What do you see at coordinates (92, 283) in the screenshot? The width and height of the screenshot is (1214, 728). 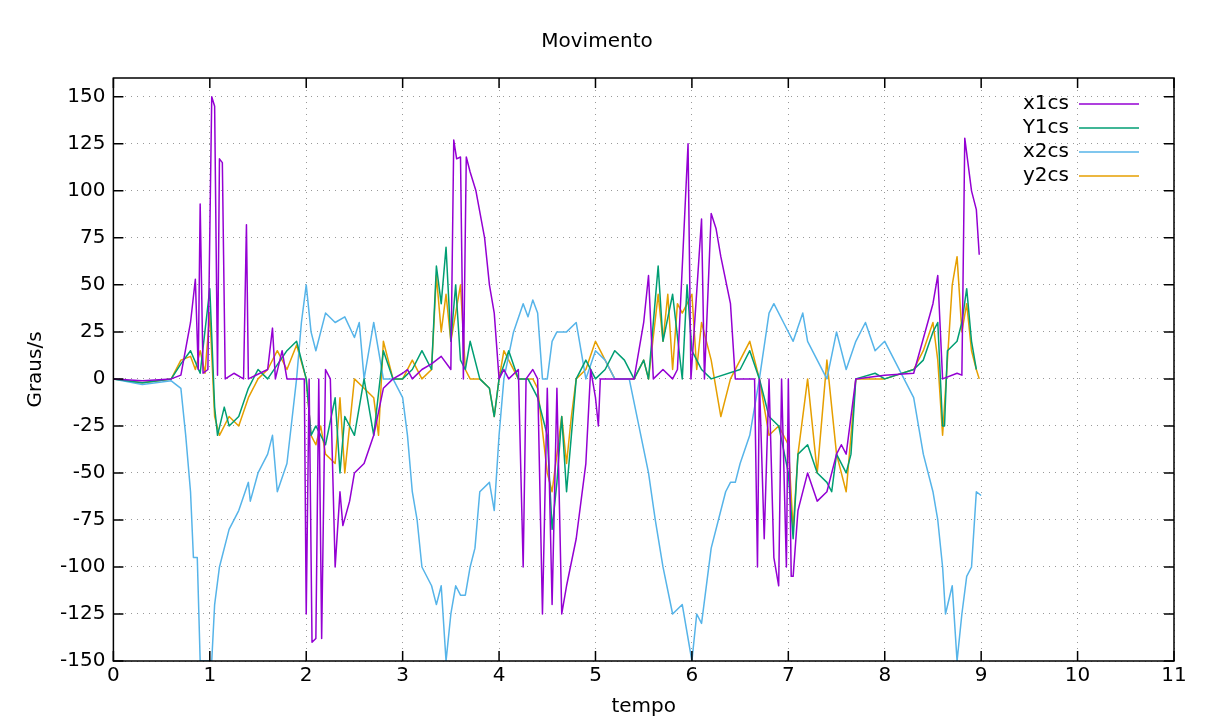 I see `y-tick-label: 50` at bounding box center [92, 283].